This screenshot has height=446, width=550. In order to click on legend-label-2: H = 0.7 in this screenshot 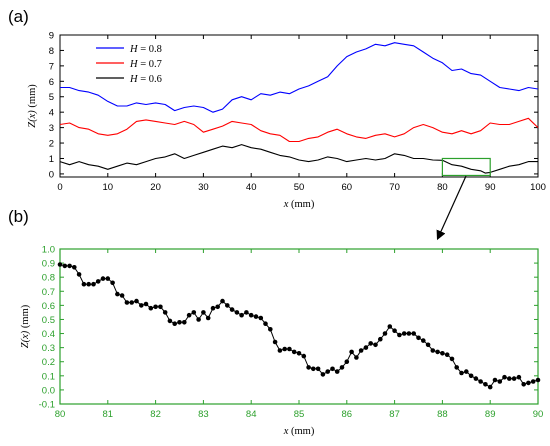, I will do `click(145, 64)`.